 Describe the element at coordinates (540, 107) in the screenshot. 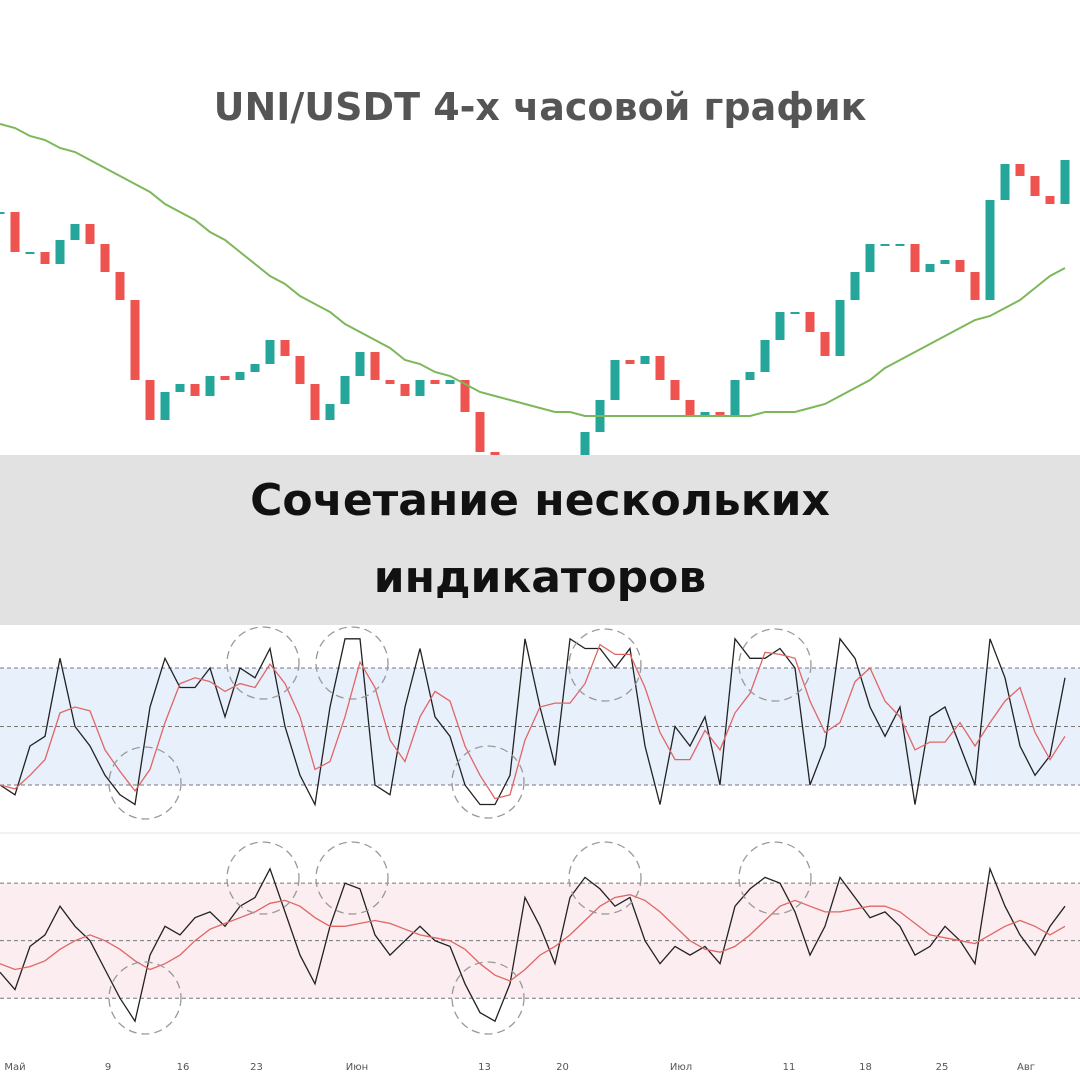

I see `chart-title: UNI/USDT 4-х часовой график` at that location.